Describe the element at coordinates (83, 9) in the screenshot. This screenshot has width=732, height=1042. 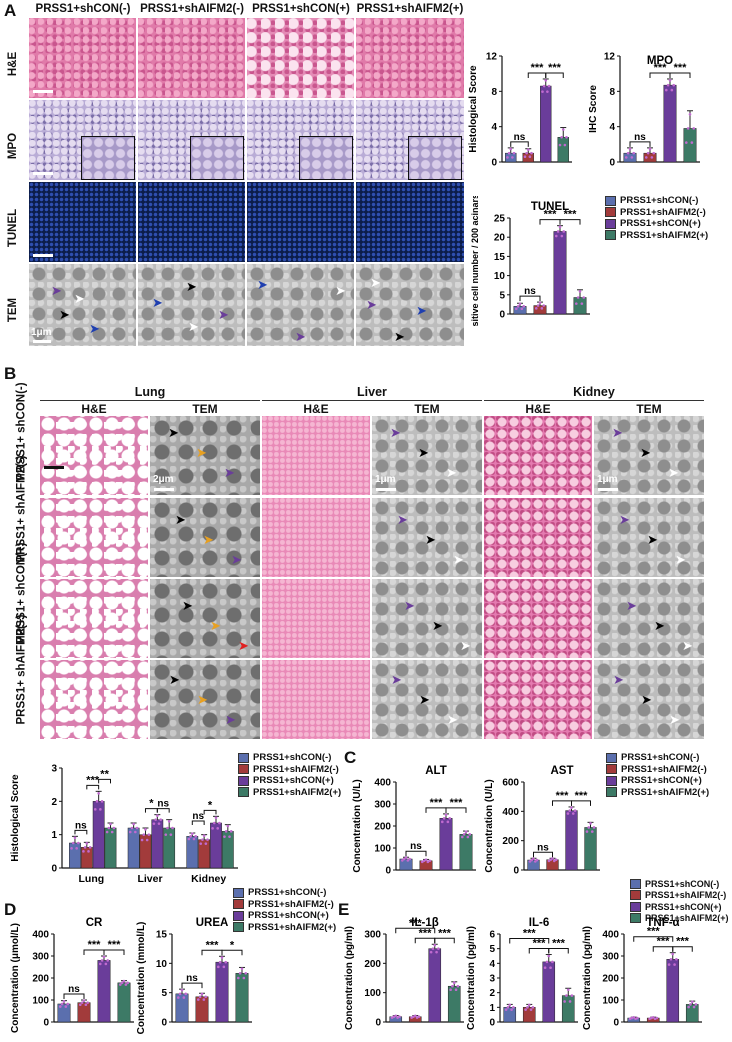
I see `col-header-1: PRSS1+shCON(-)` at that location.